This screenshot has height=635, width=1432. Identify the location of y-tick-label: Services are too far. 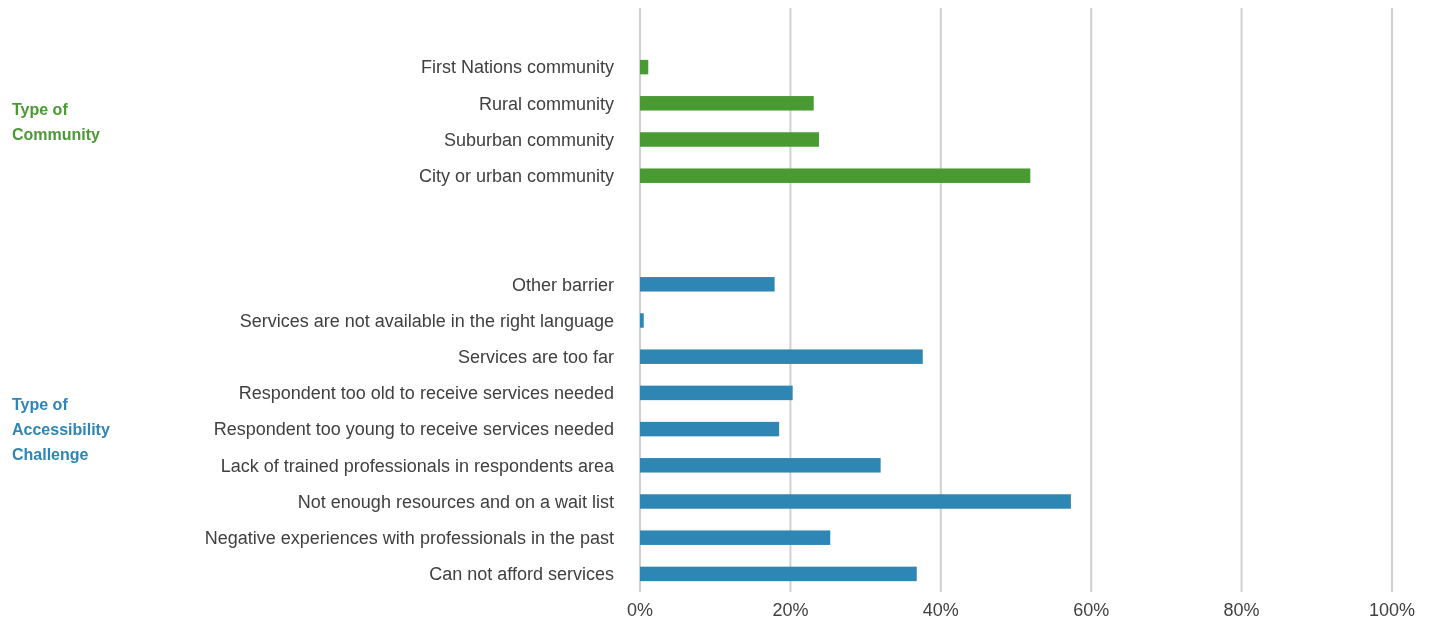
(535, 357).